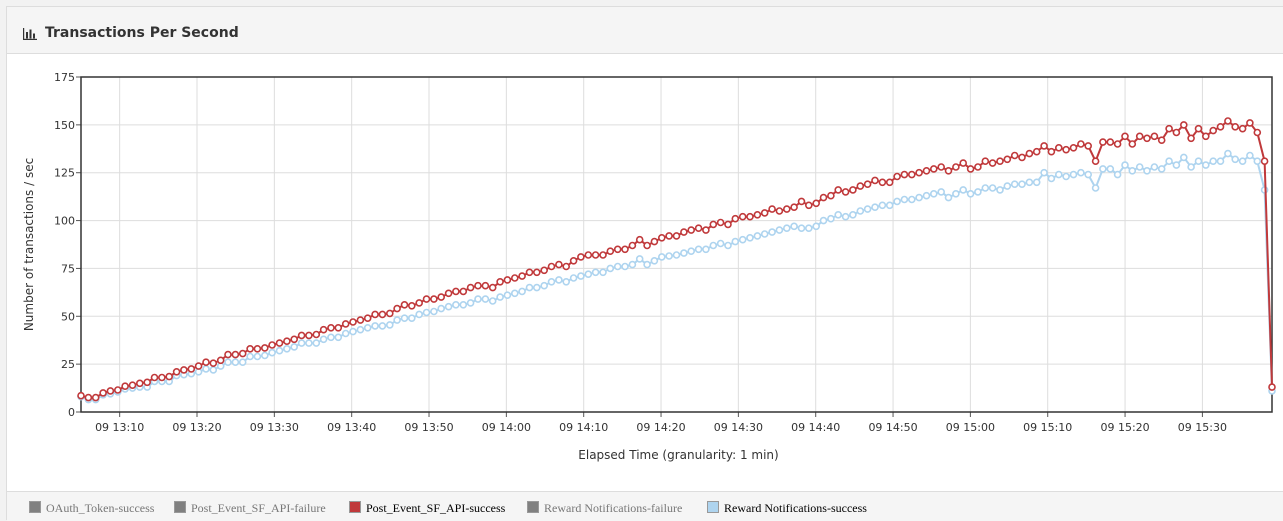  Describe the element at coordinates (1202, 427) in the screenshot. I see `x-tick-label: 09 15:30` at that location.